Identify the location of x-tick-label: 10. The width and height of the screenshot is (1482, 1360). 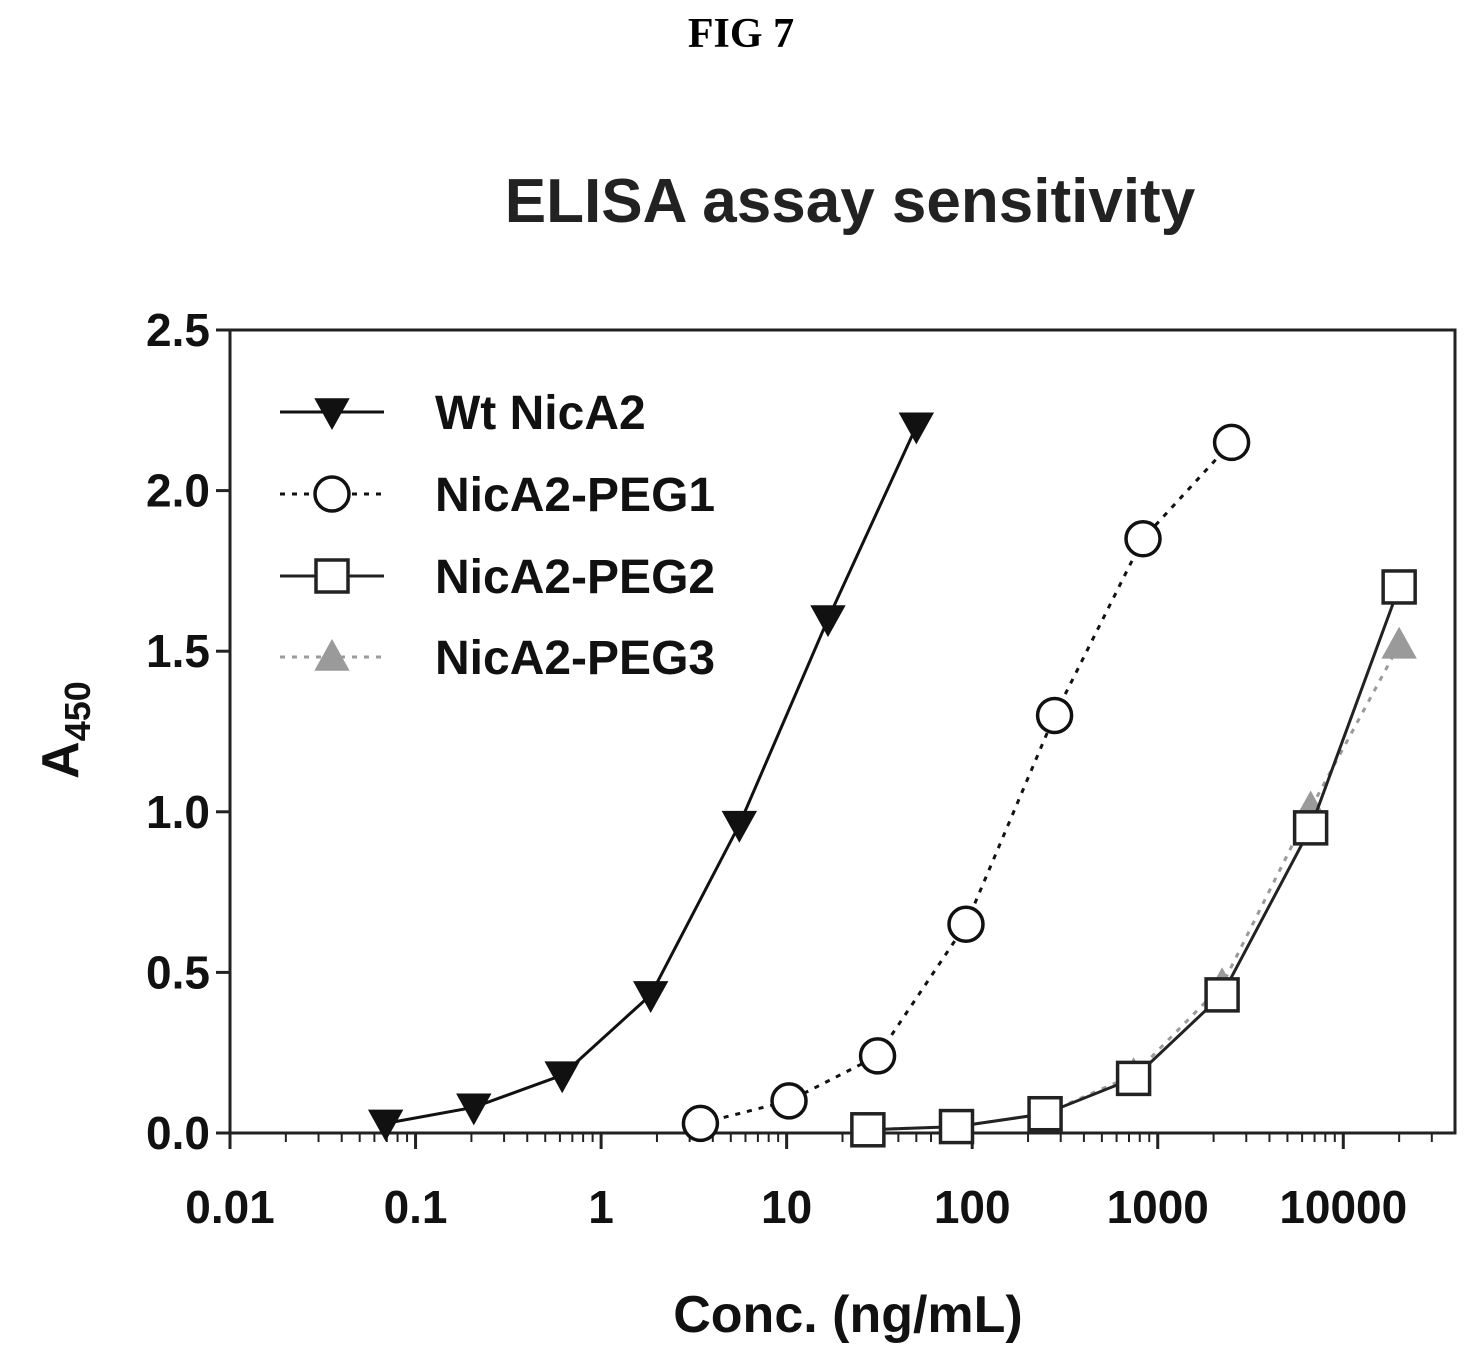
(786, 1207).